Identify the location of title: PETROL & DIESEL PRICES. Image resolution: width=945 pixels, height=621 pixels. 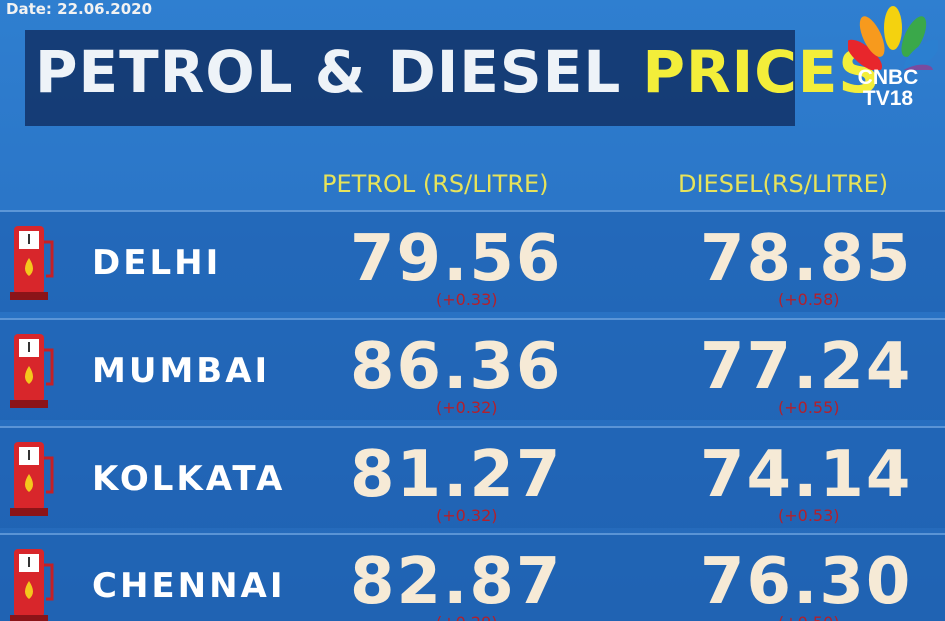
(458, 72).